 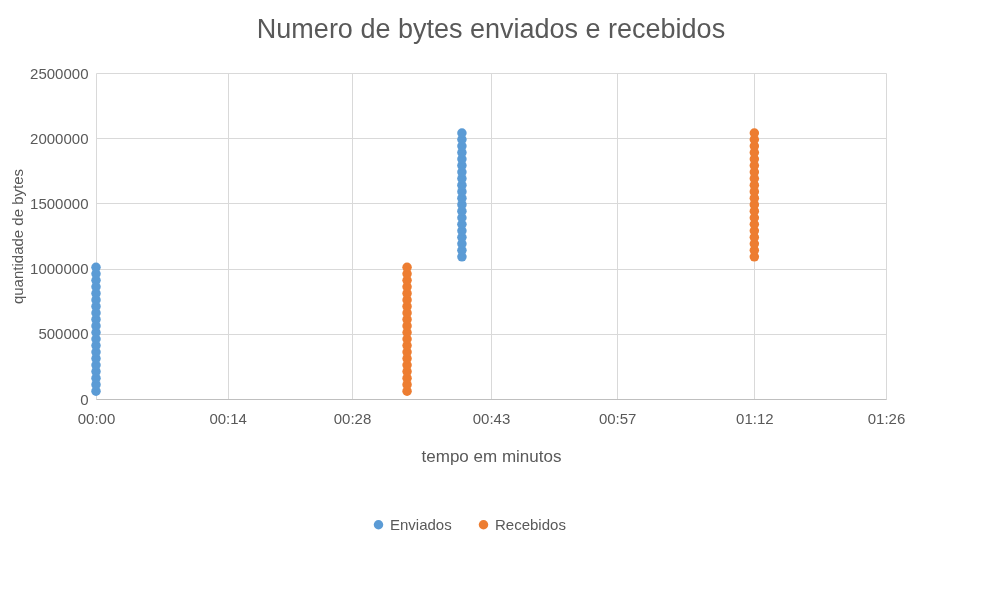 I want to click on y-axis-title: quantidade de bytes, so click(x=18, y=236).